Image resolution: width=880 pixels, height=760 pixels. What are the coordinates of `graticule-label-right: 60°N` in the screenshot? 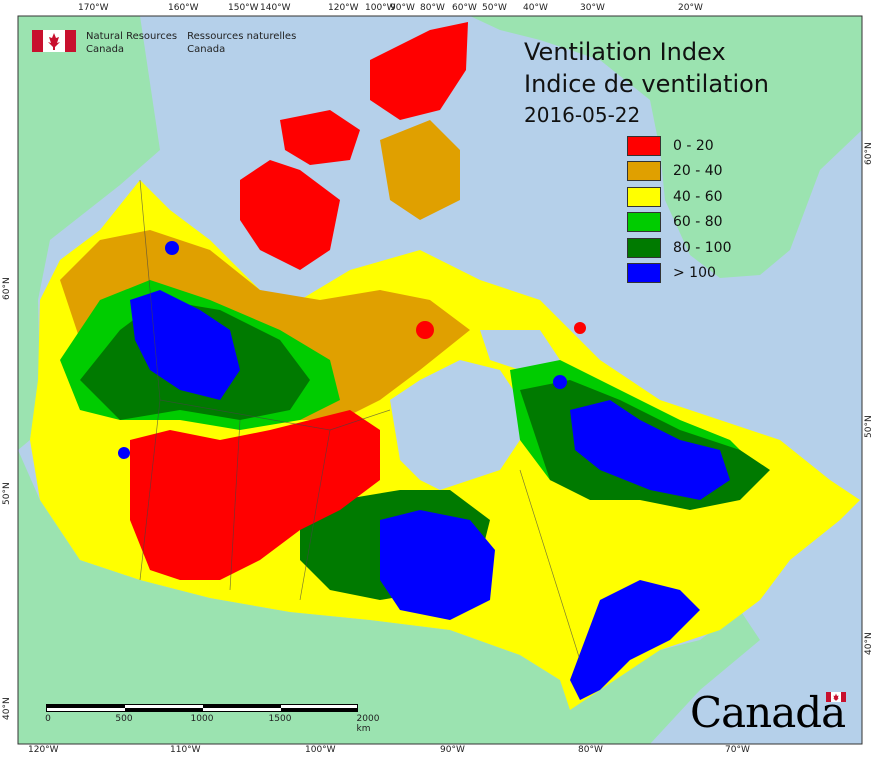 It's located at (869, 153).